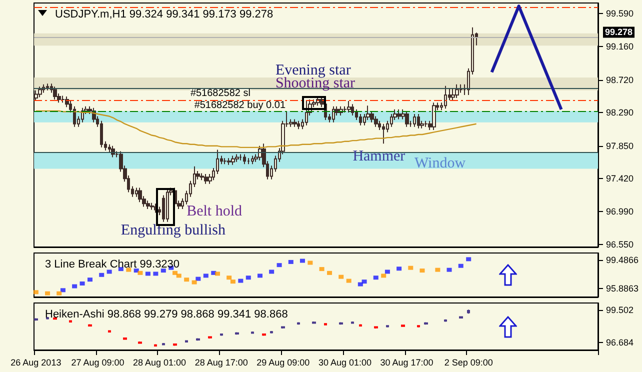 Image resolution: width=642 pixels, height=372 pixels. I want to click on annotation: Hammer, so click(379, 156).